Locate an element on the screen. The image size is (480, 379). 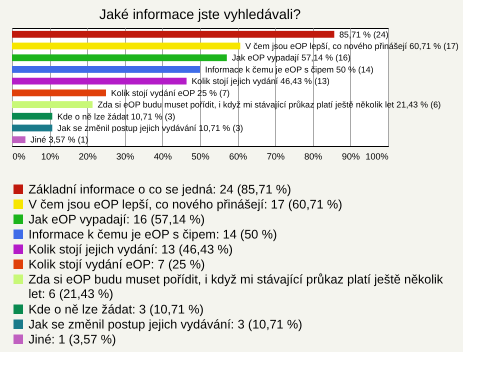
data-label: Informace k čemu je eOP s čipem 50 % (14) is located at coordinates (289, 69).